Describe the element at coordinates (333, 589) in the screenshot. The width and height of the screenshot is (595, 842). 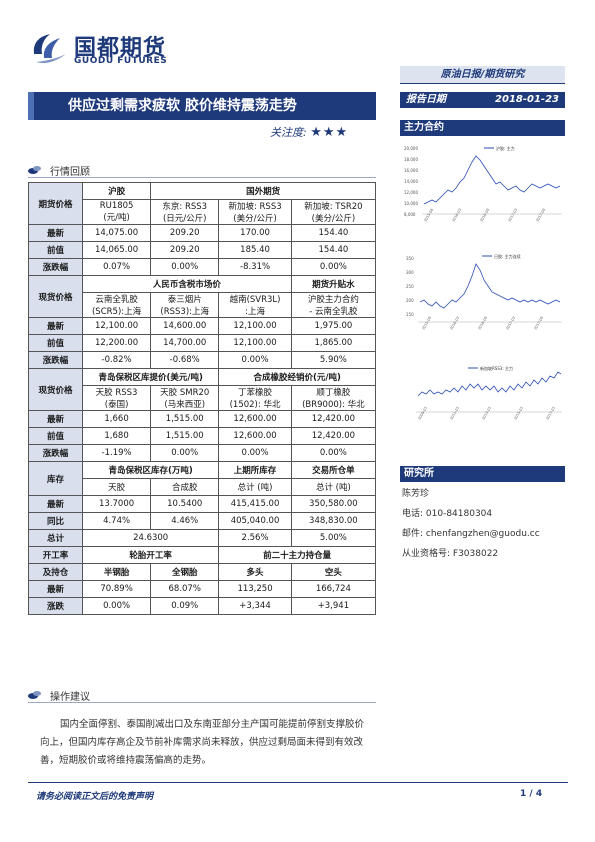
I see `table-cell: 166,724` at that location.